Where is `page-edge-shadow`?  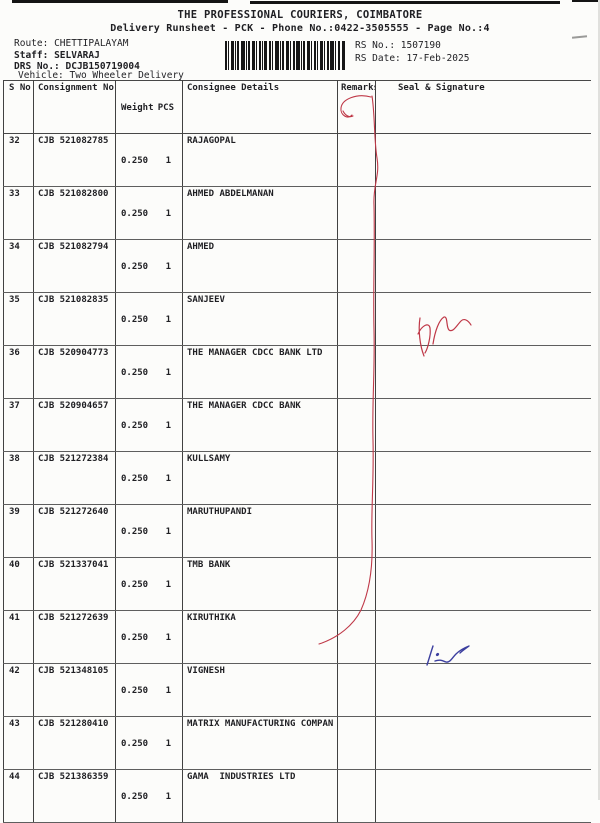 page-edge-shadow is located at coordinates (599, 400).